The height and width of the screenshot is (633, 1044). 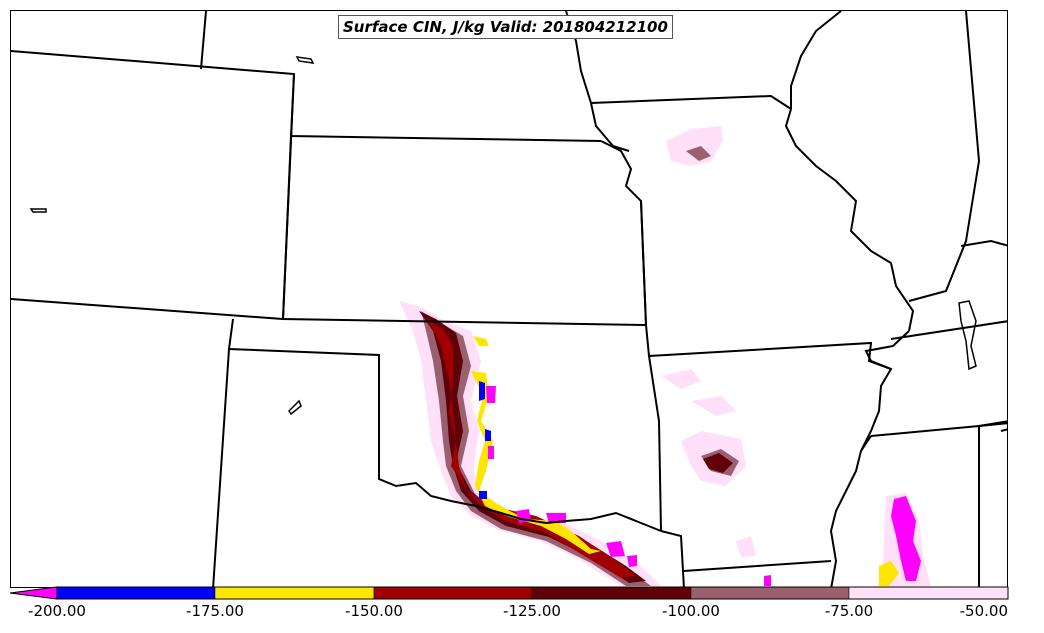 I want to click on cin-field-darkred, so click(x=532, y=447).